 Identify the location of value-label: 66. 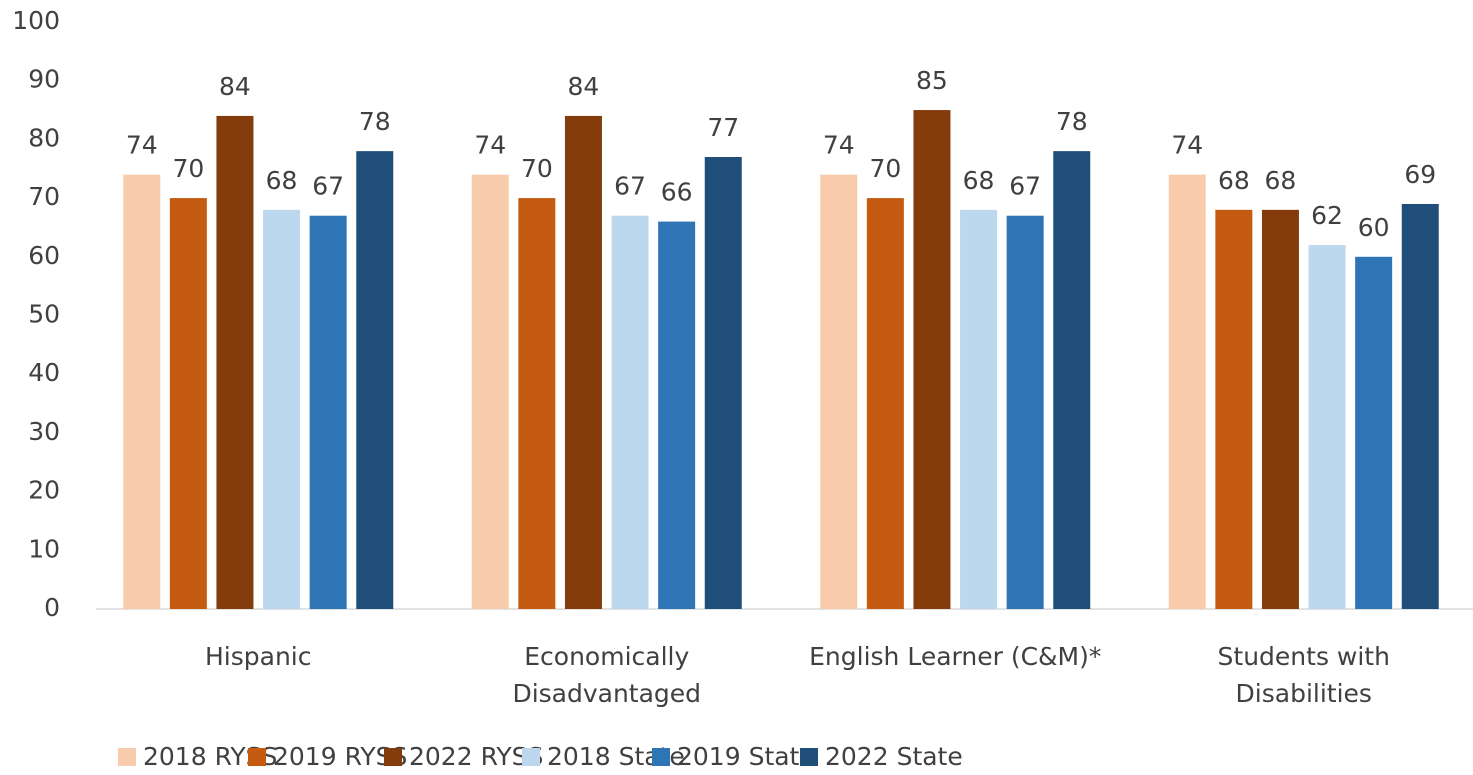
(677, 192).